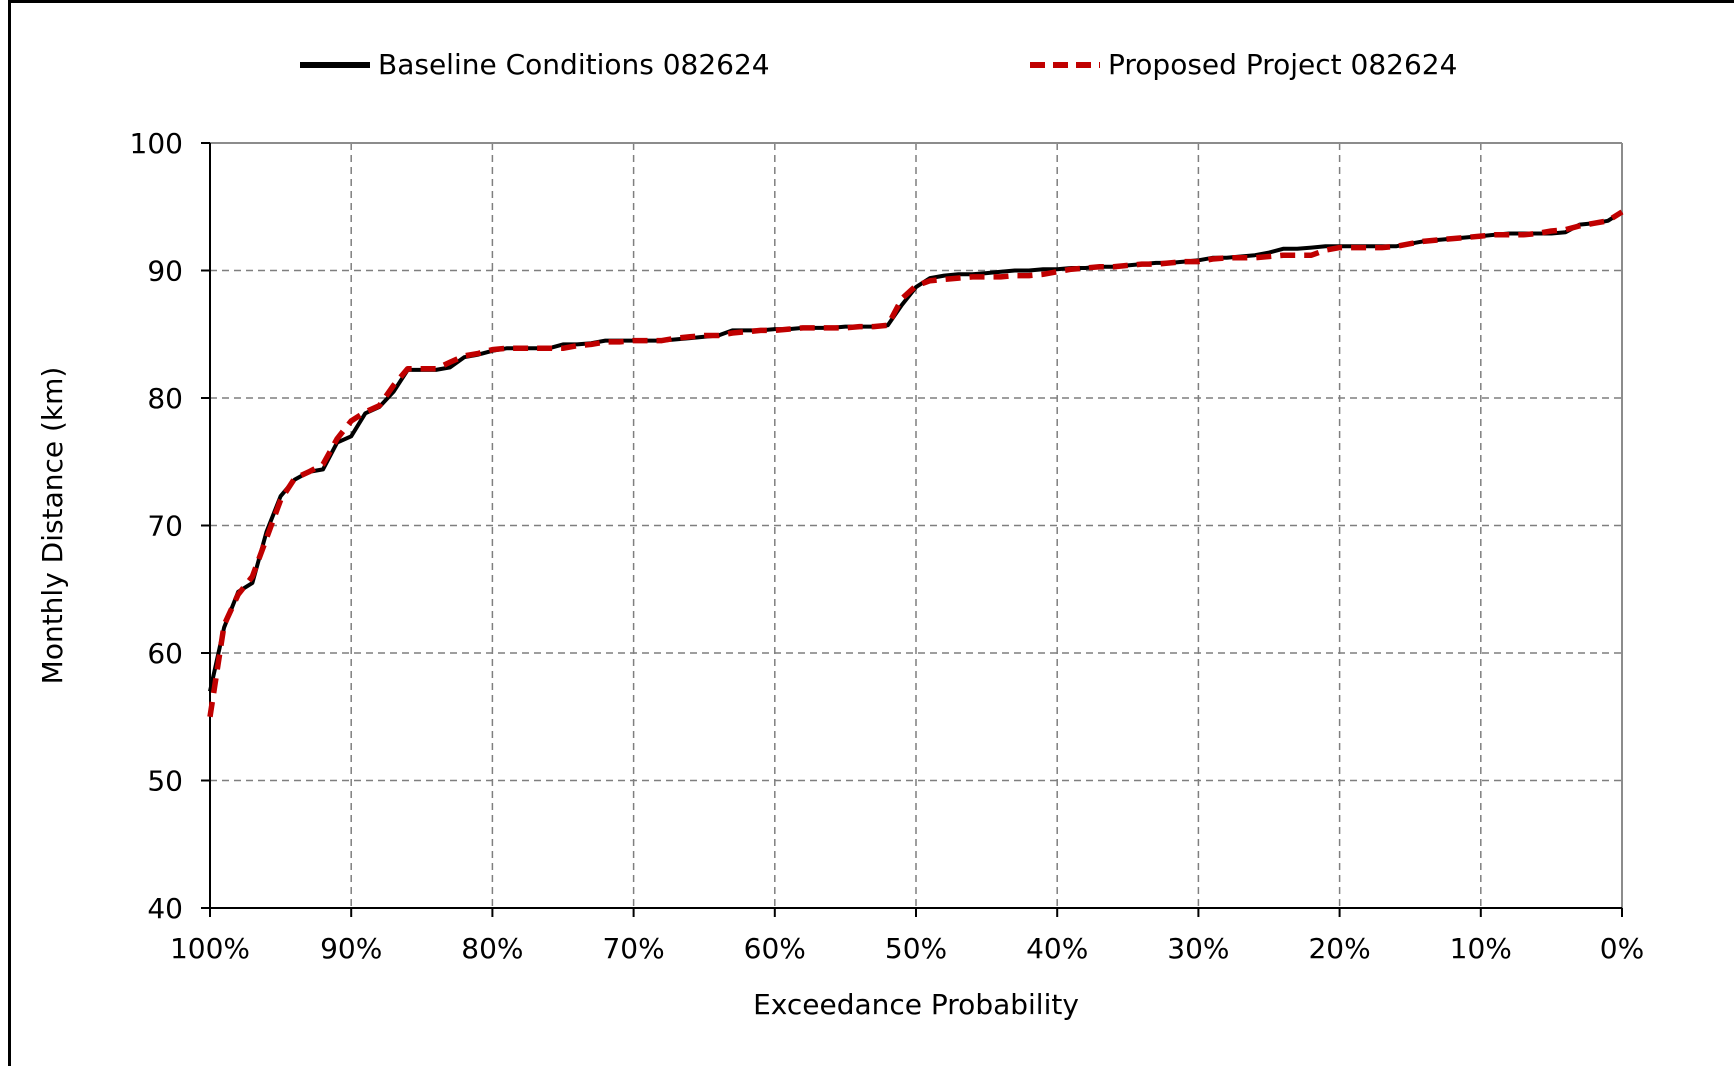  Describe the element at coordinates (1481, 948) in the screenshot. I see `x-tick-label: 10%` at that location.